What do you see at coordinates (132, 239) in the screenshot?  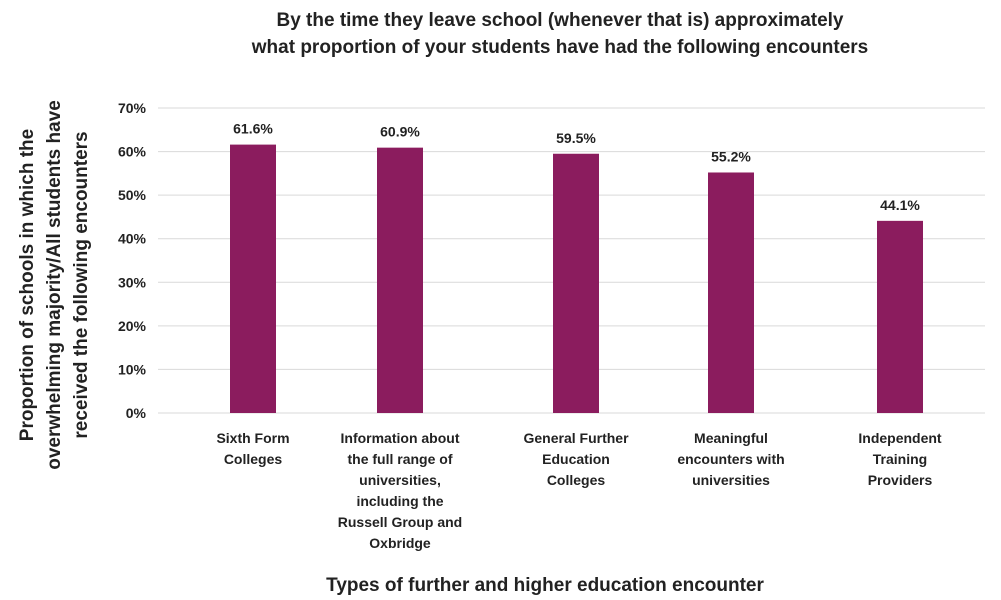 I see `y-tick-label: 40%` at bounding box center [132, 239].